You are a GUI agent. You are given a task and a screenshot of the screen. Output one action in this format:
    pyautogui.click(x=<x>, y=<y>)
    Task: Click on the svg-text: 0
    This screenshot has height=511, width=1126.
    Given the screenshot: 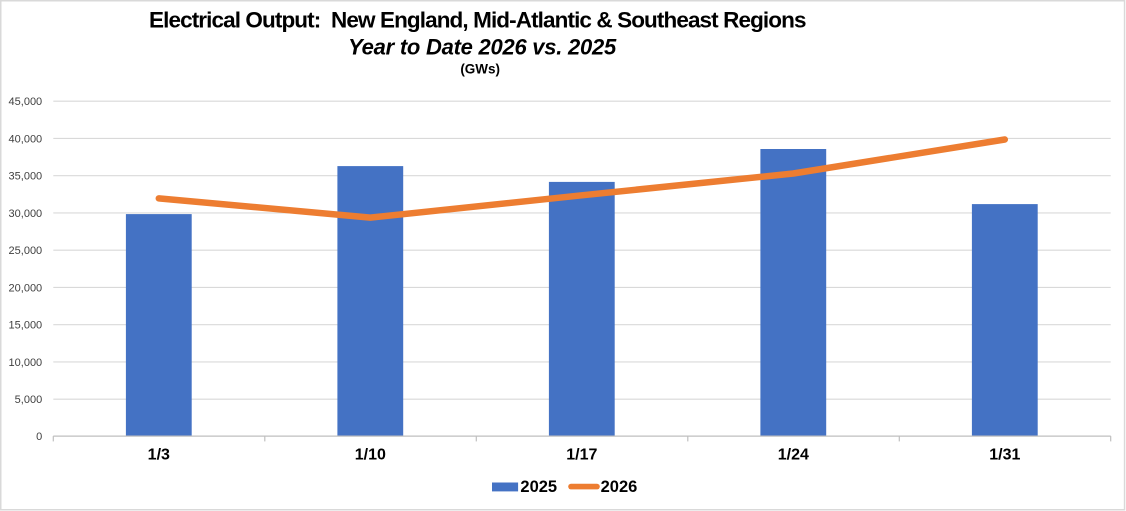 What is the action you would take?
    pyautogui.click(x=39, y=437)
    